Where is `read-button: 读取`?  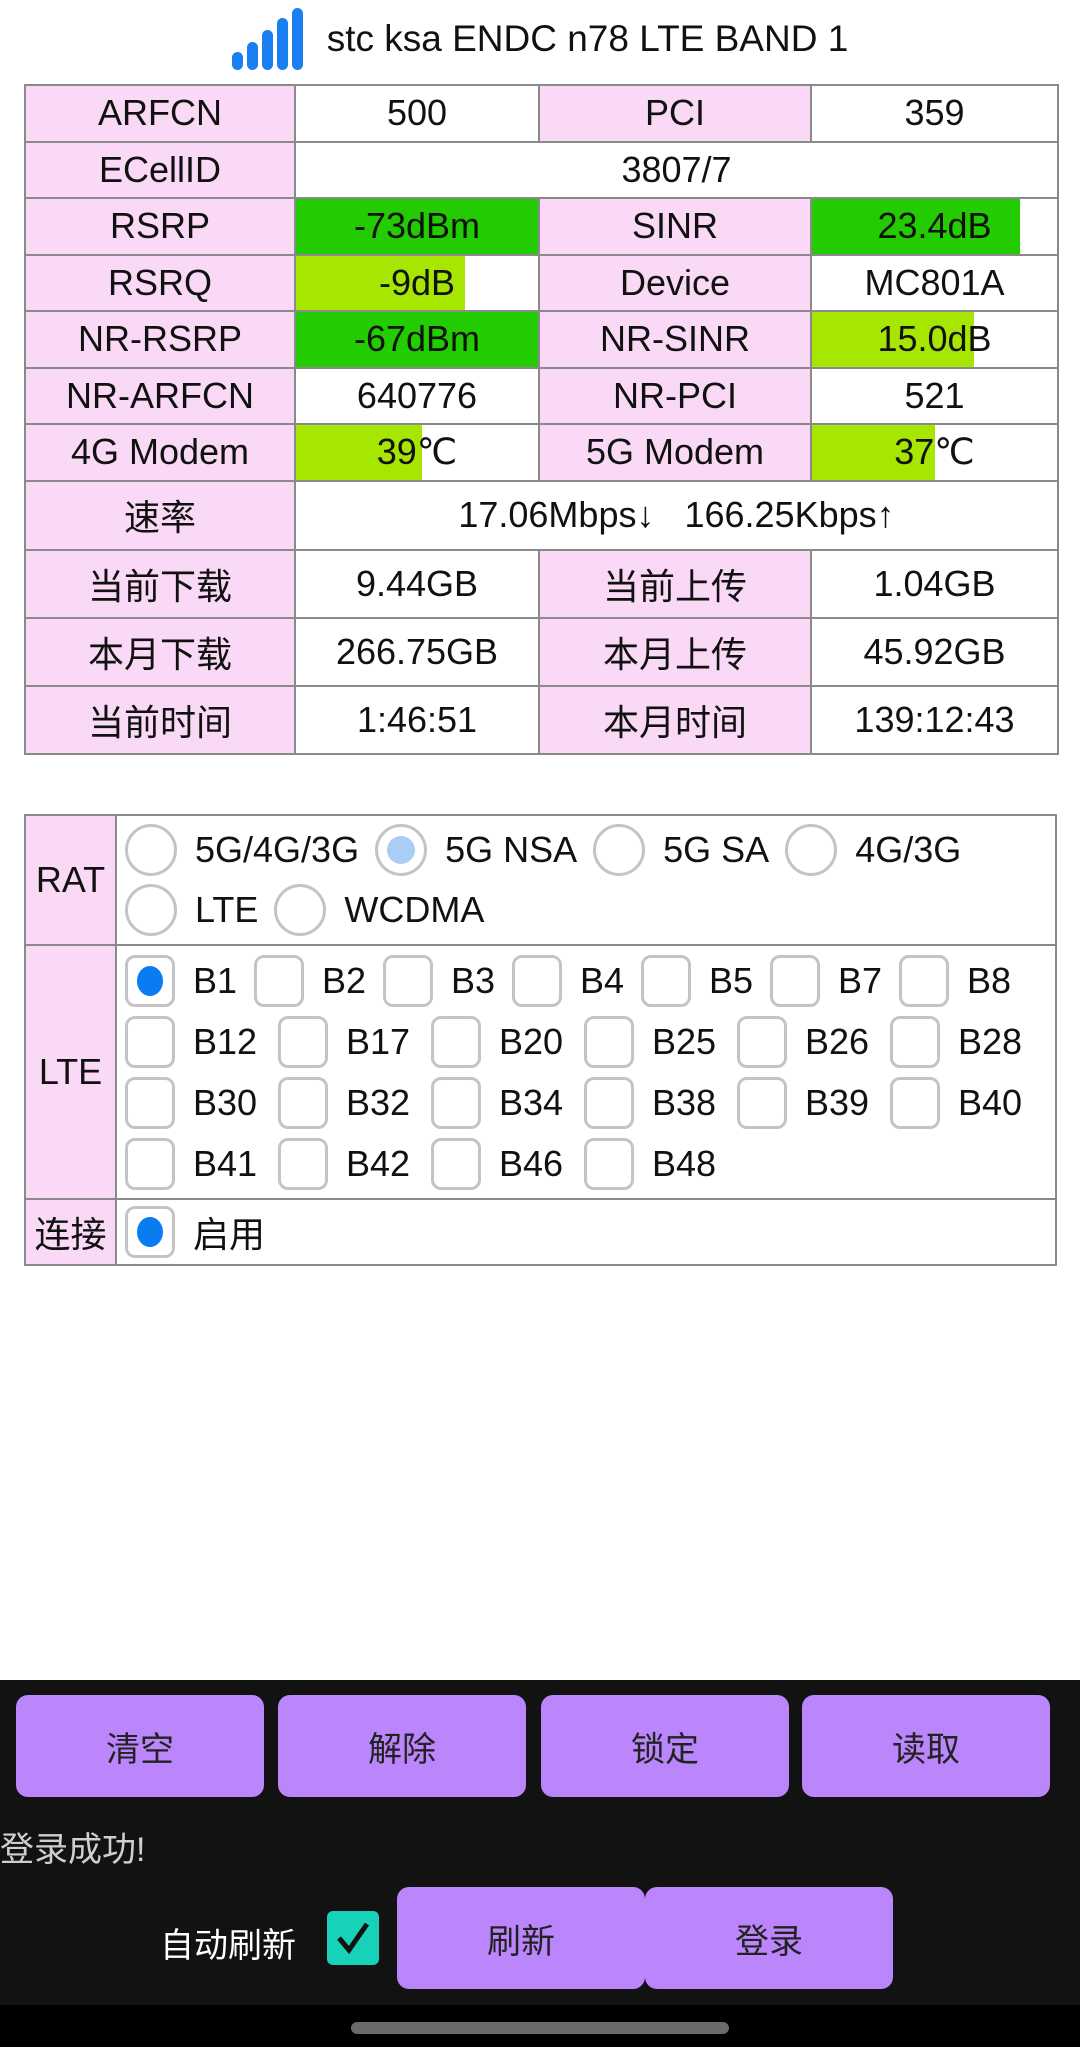
read-button: 读取 is located at coordinates (926, 1746).